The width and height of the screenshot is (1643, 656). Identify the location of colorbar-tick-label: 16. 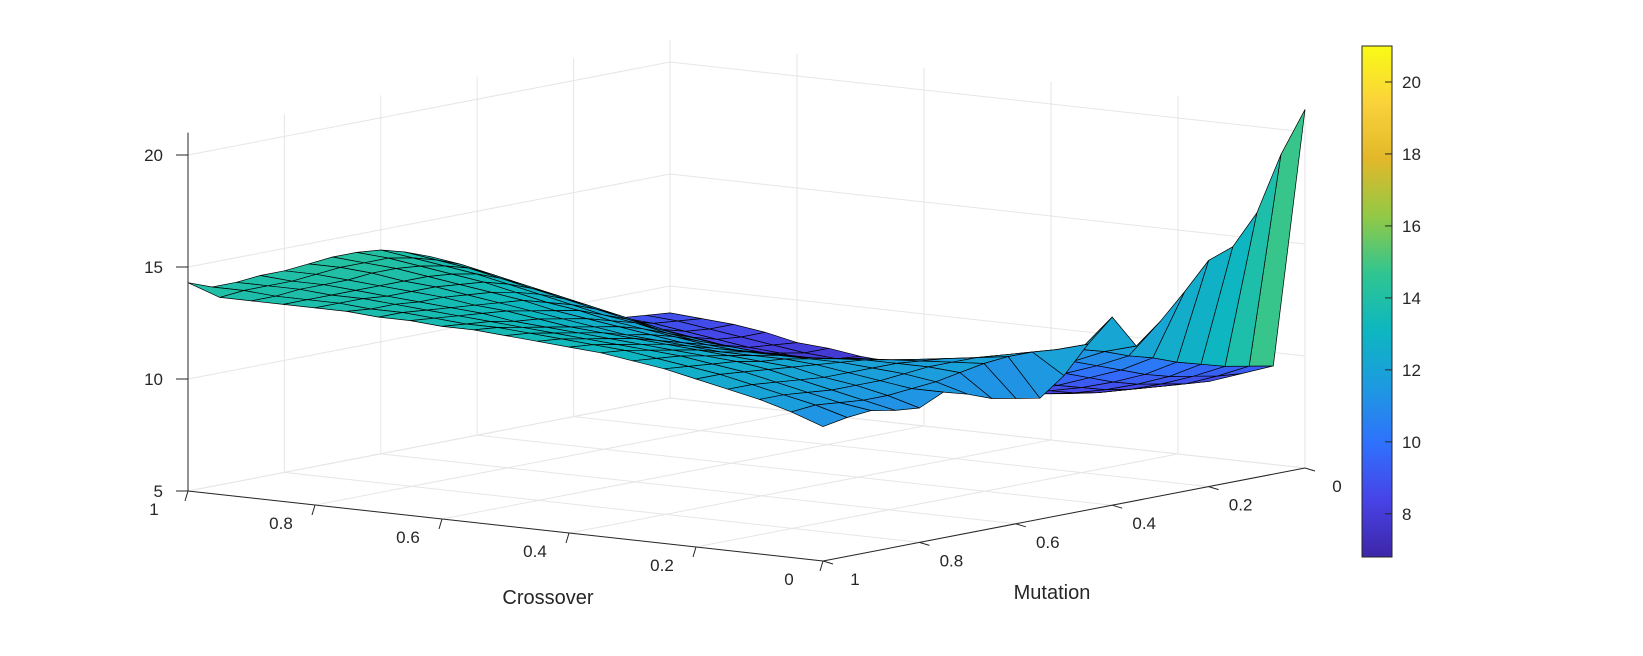
(1411, 226).